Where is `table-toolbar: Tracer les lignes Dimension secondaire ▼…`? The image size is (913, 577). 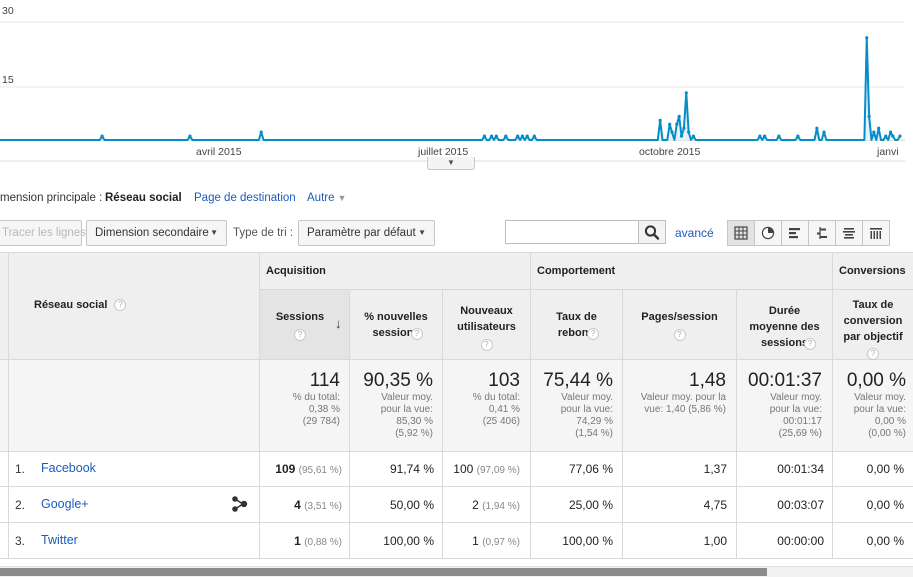
table-toolbar: Tracer les lignes Dimension secondaire ▼… is located at coordinates (456, 233).